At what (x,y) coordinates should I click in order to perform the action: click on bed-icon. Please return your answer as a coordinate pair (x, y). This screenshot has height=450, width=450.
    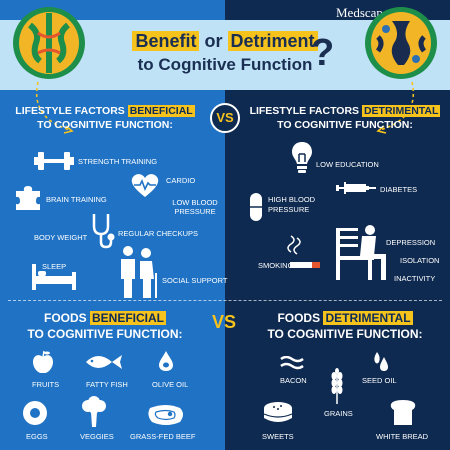
    Looking at the image, I should click on (54, 277).